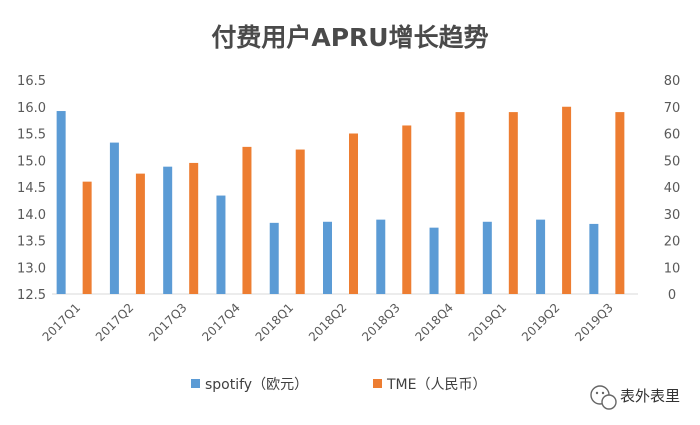  What do you see at coordinates (62, 323) in the screenshot?
I see `x-tick-label: 2017Q1` at bounding box center [62, 323].